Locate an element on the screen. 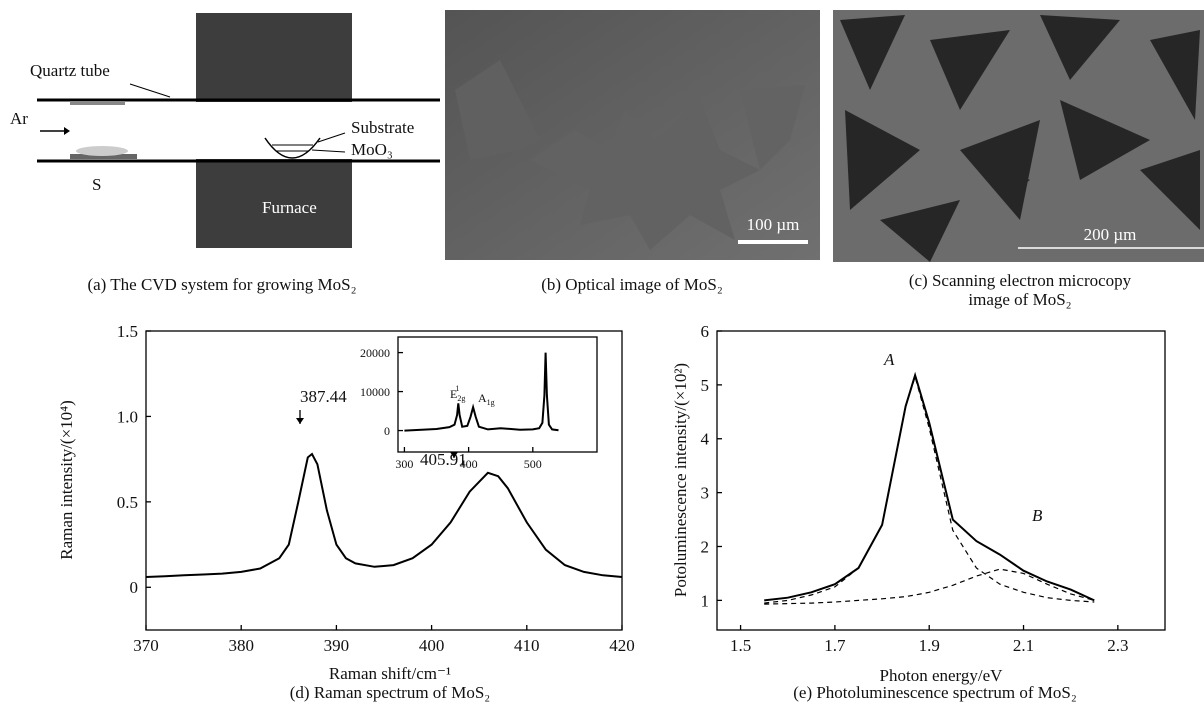  label: Ar is located at coordinates (19, 118).